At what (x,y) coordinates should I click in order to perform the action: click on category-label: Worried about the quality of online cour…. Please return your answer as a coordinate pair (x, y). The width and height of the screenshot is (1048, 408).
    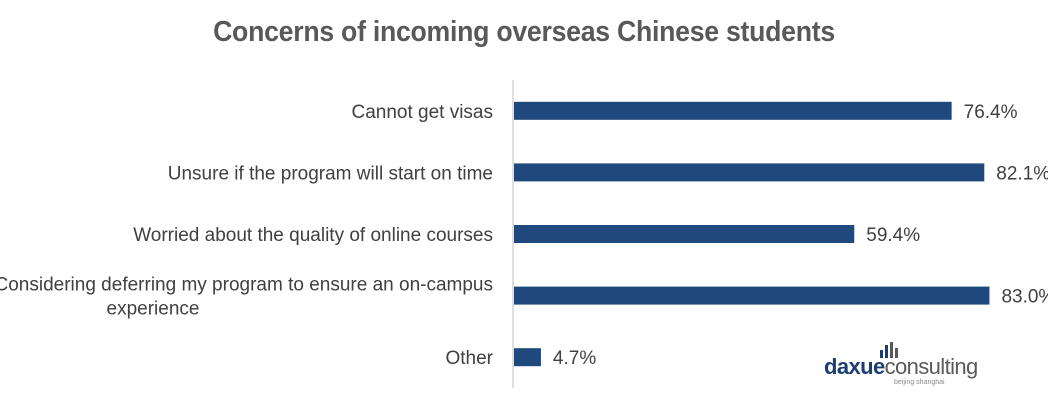
    Looking at the image, I should click on (313, 235).